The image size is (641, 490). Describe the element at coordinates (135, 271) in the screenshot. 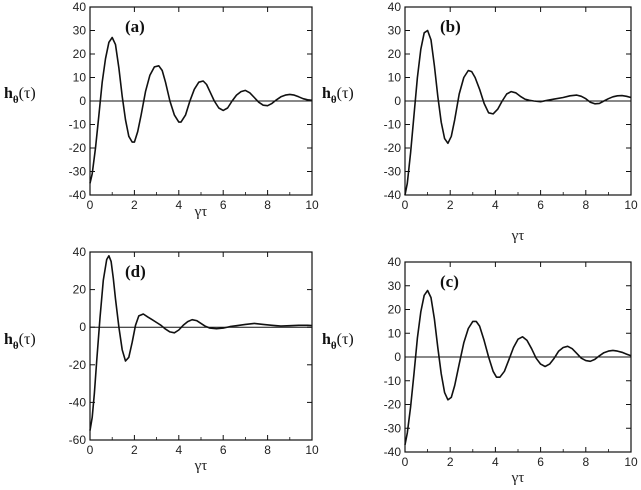

I see `panel-label: (d)` at that location.